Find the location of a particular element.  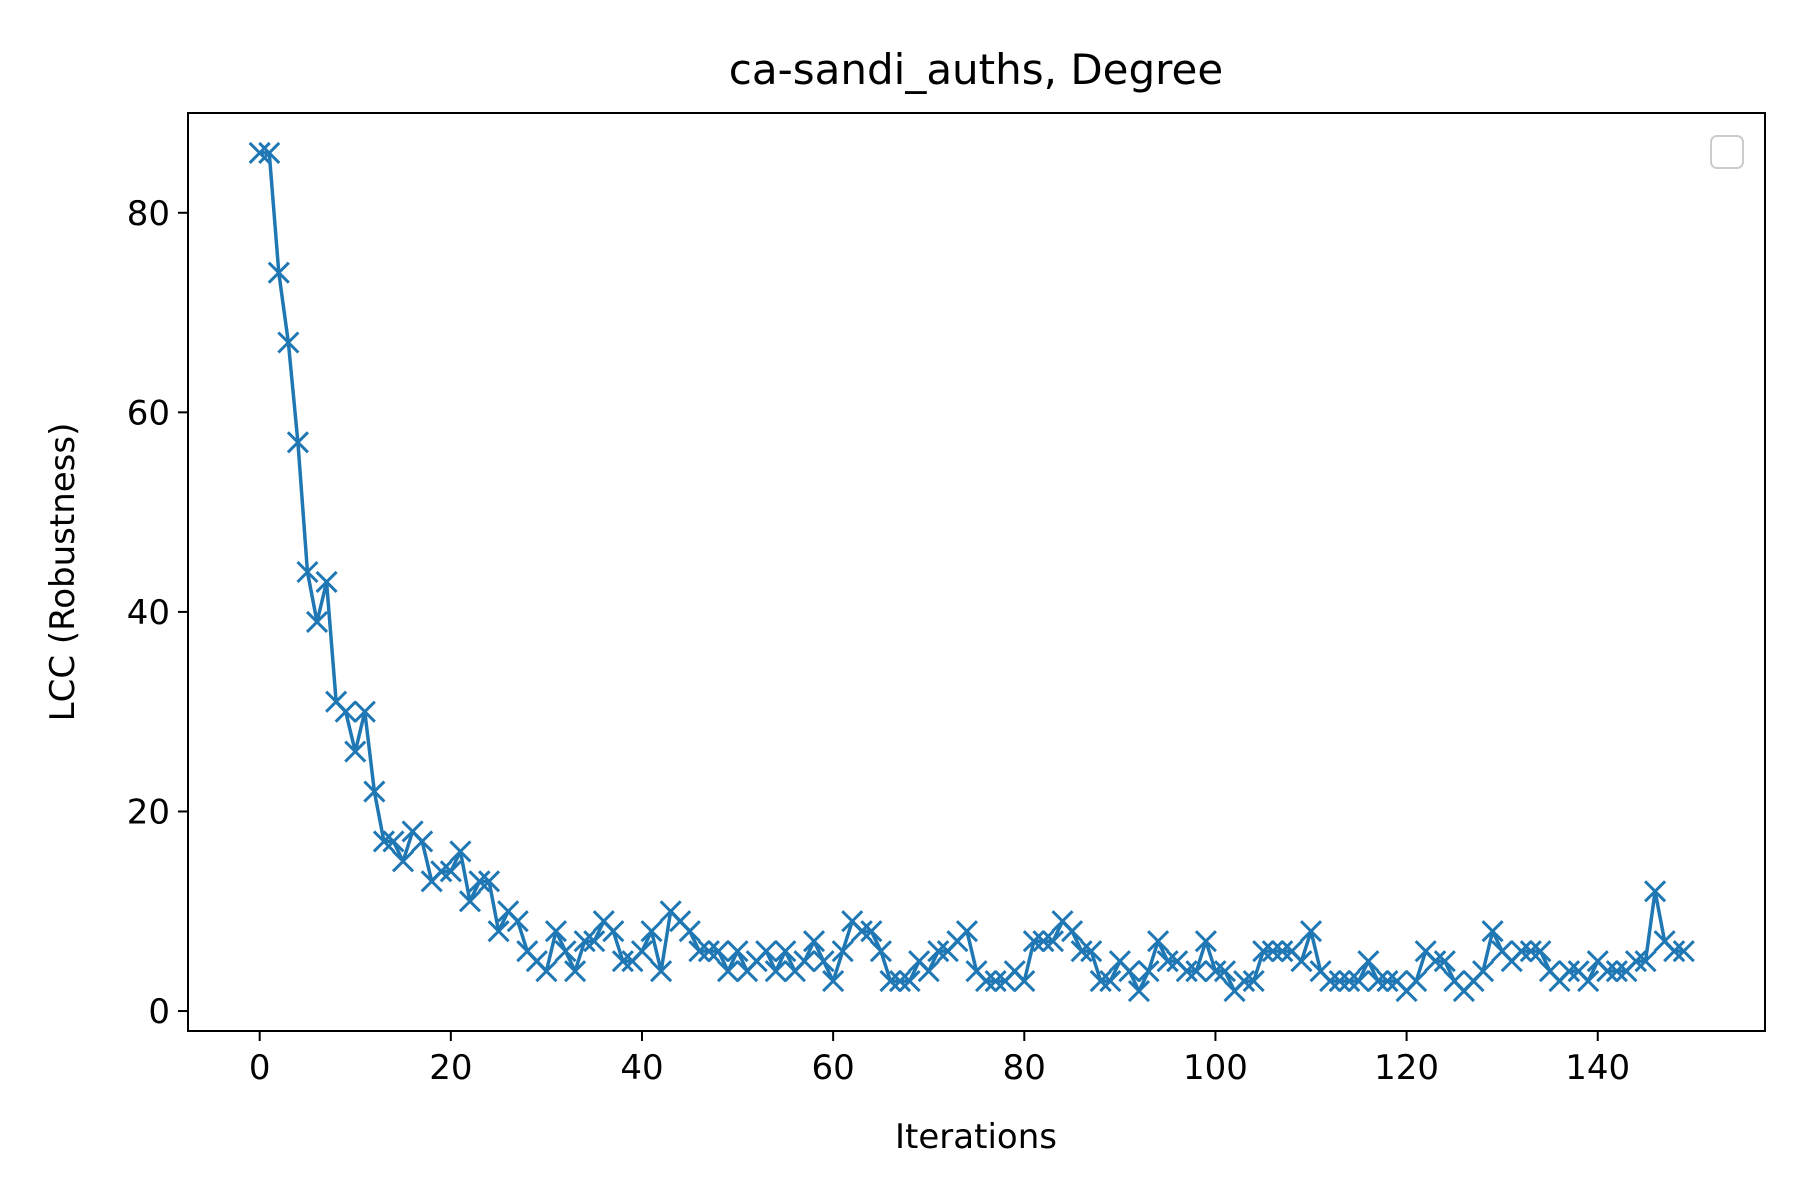

x-tick-label: 40 is located at coordinates (641, 1068).